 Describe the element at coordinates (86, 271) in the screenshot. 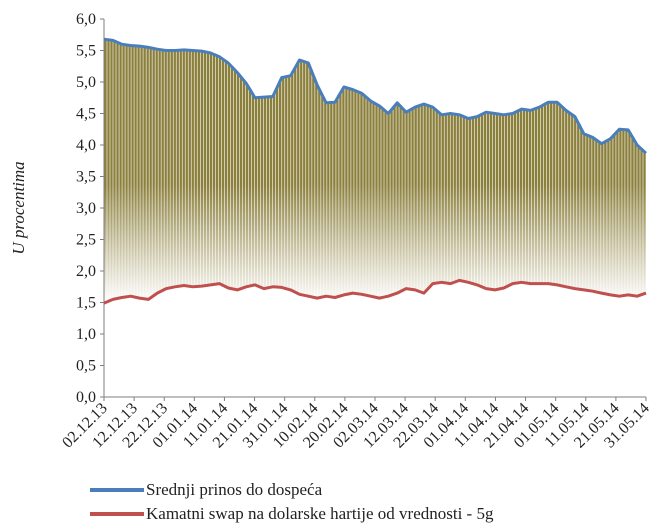

I see `y-tick-label: 2,0` at that location.